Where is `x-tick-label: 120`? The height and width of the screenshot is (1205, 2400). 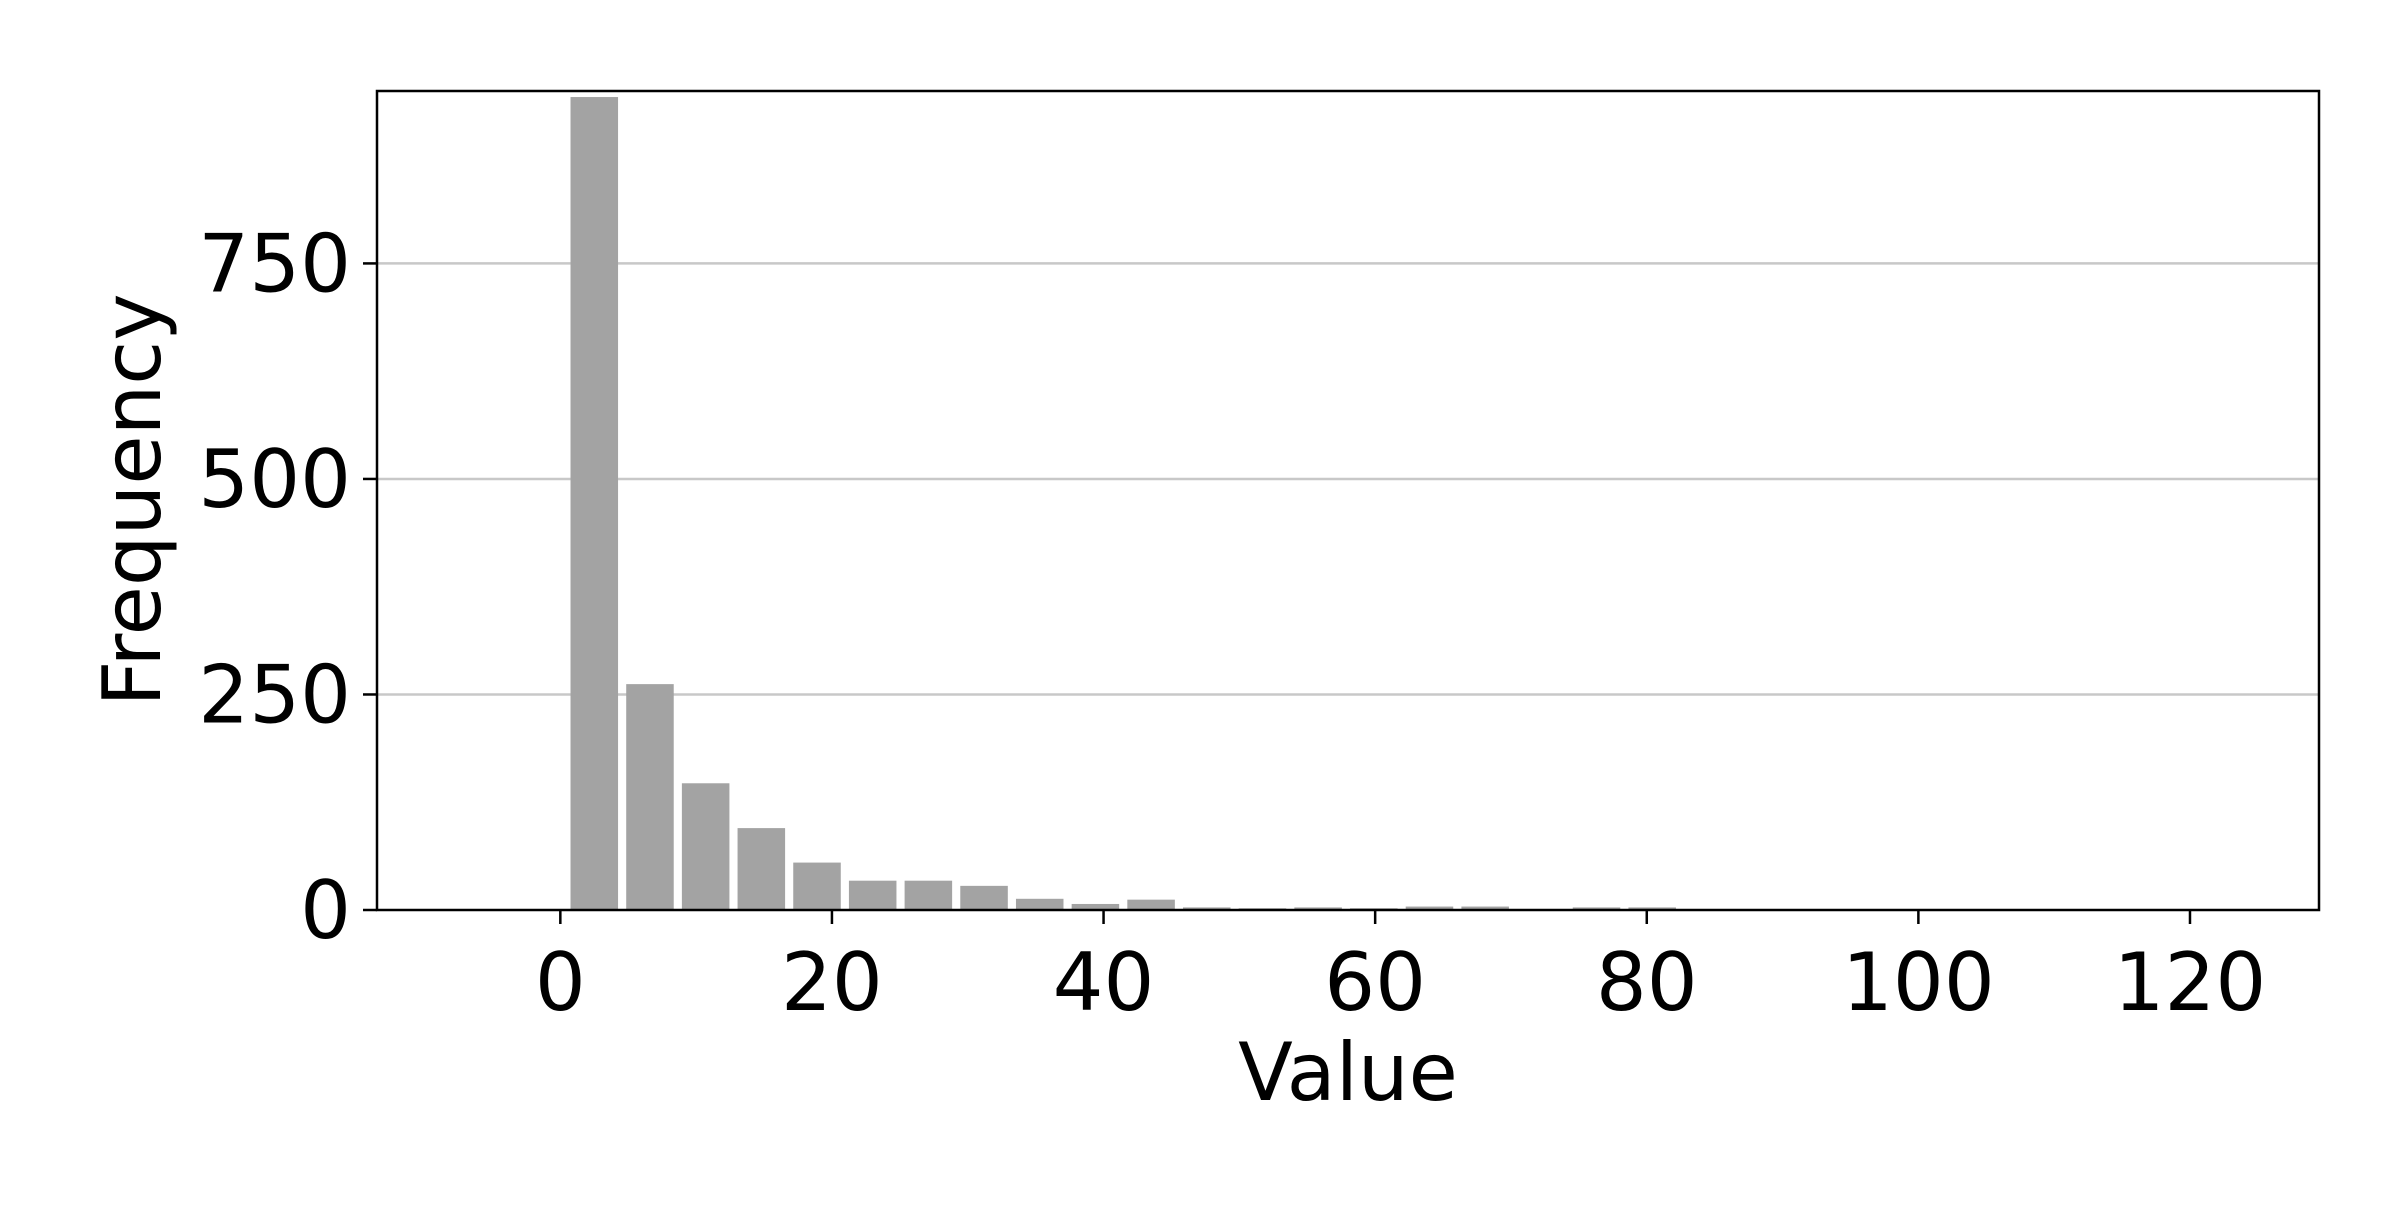
x-tick-label: 120 is located at coordinates (2190, 982).